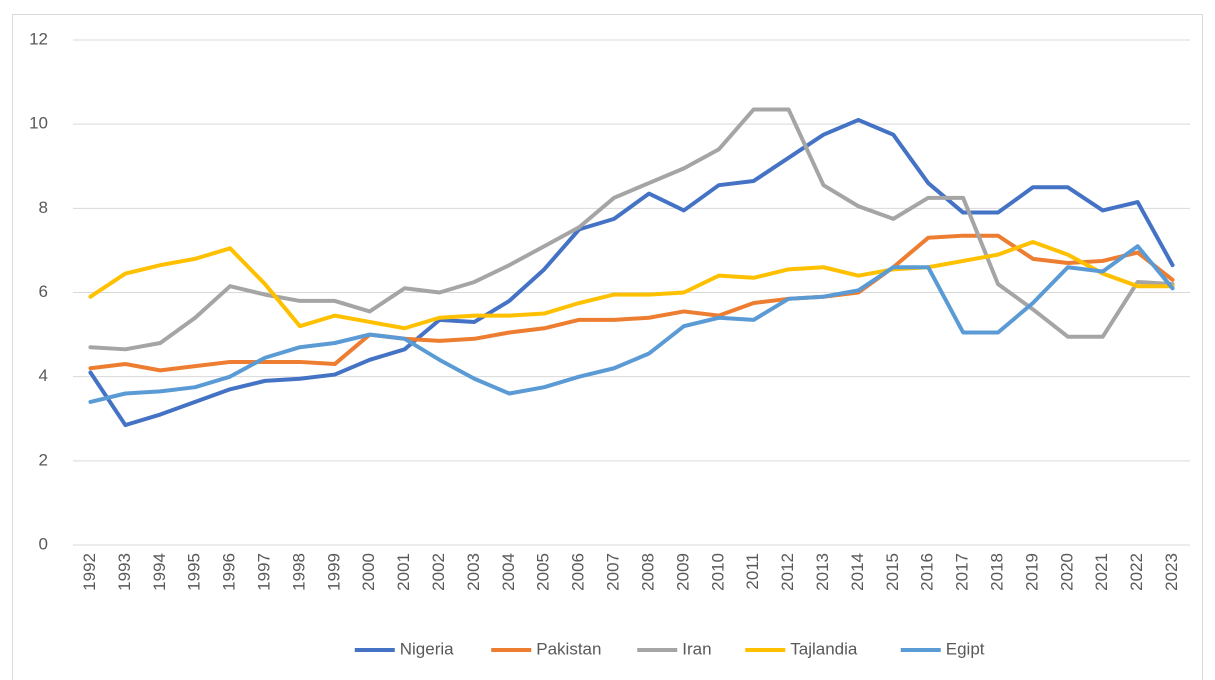 This screenshot has height=680, width=1215. What do you see at coordinates (1171, 572) in the screenshot?
I see `x-tick-label: 2023` at bounding box center [1171, 572].